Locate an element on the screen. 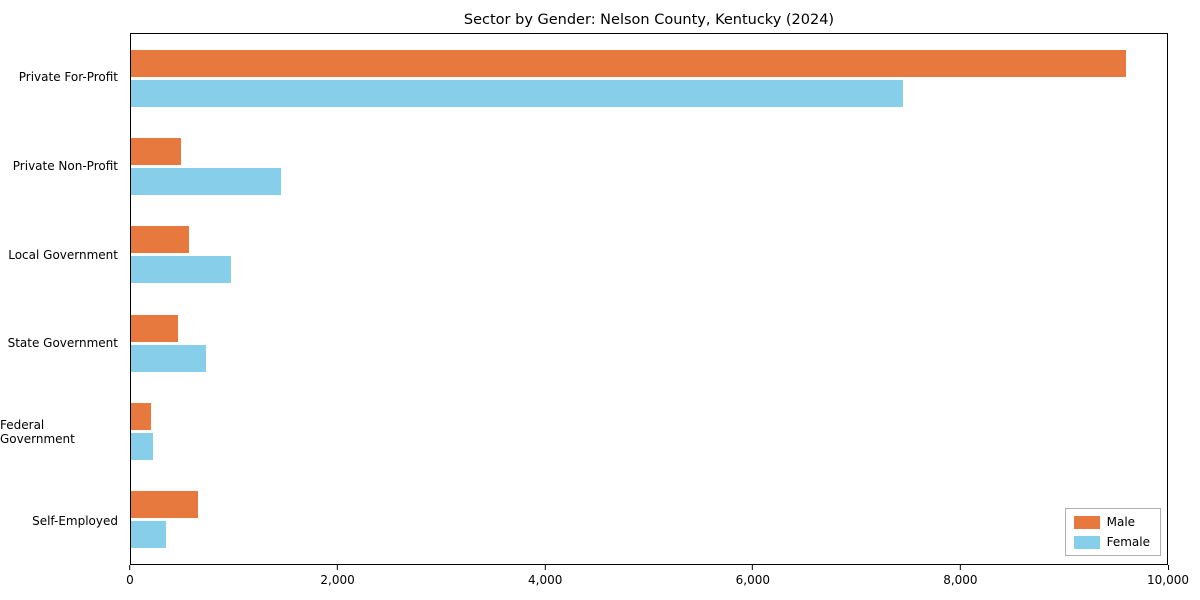  x-tick: 2,000 is located at coordinates (337, 576).